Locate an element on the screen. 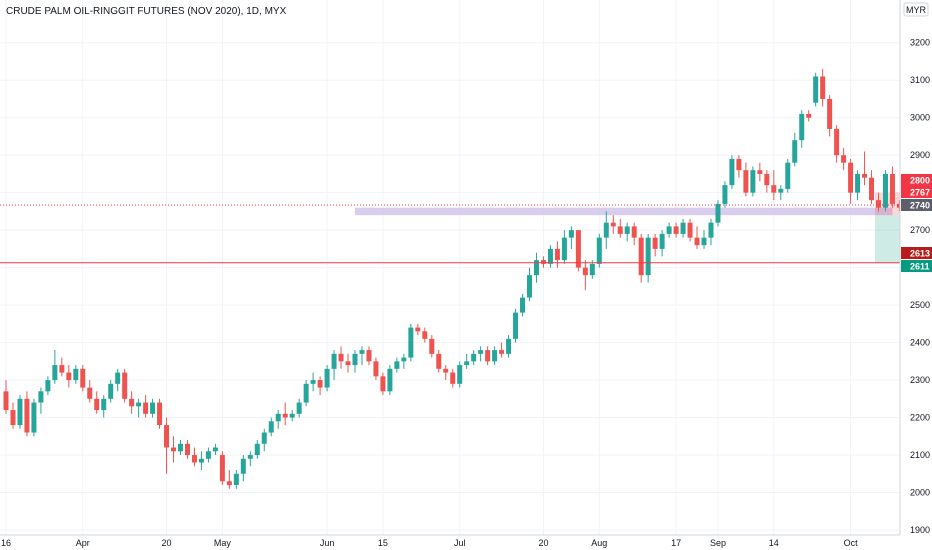  price-badge-label: 2800 is located at coordinates (920, 181).